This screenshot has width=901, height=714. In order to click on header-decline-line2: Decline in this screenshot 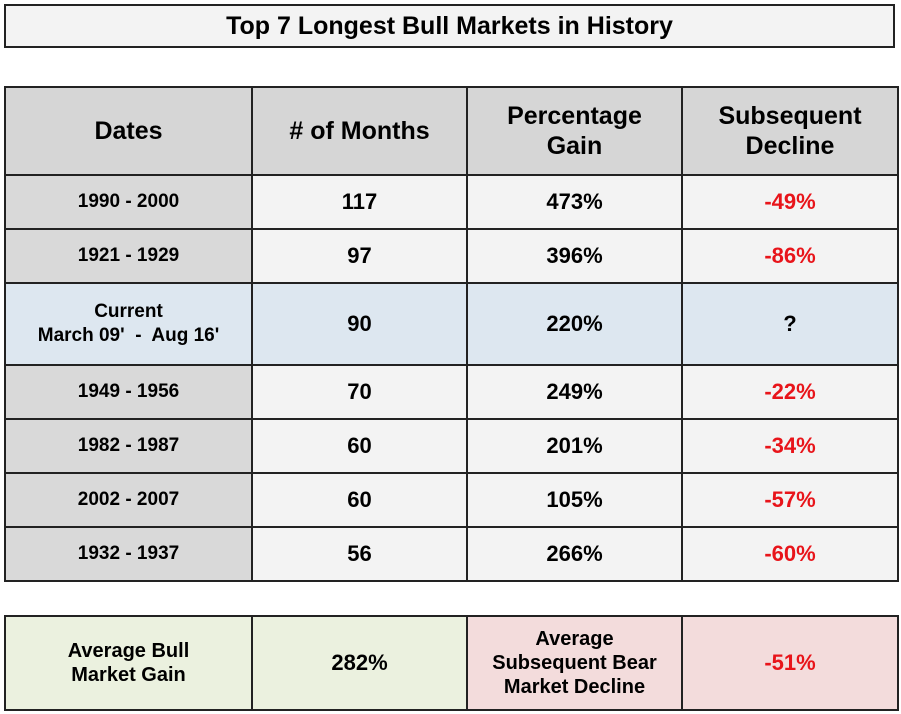, I will do `click(790, 146)`.